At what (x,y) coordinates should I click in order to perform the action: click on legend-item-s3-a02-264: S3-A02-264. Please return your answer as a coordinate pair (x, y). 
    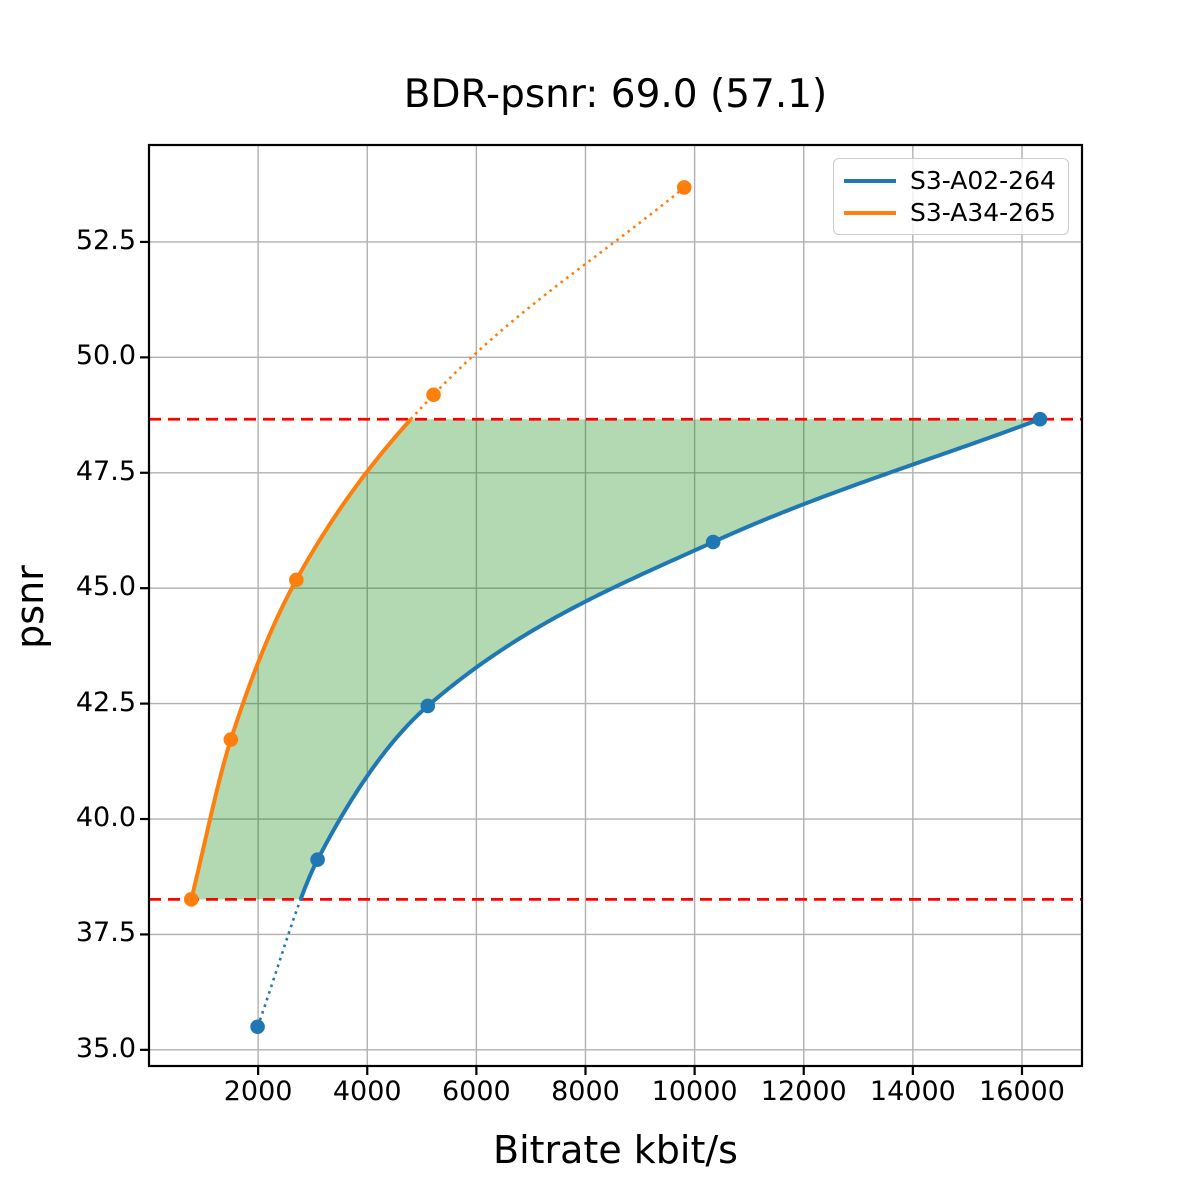
    Looking at the image, I should click on (951, 180).